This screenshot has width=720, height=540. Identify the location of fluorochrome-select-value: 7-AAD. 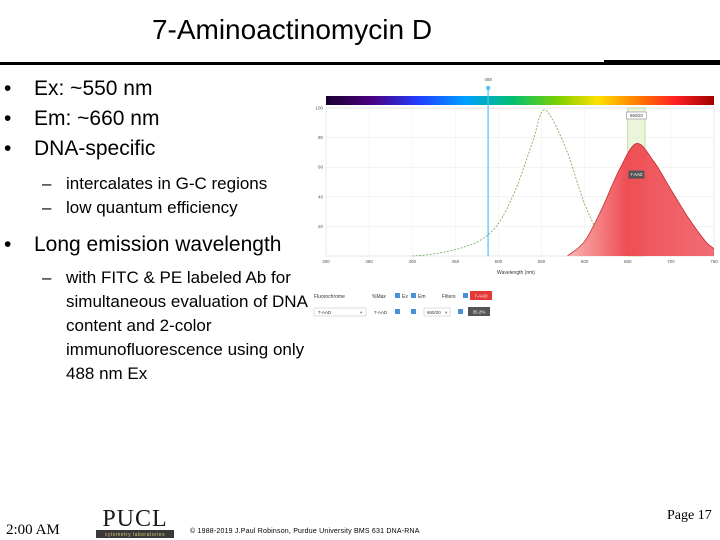
(325, 312).